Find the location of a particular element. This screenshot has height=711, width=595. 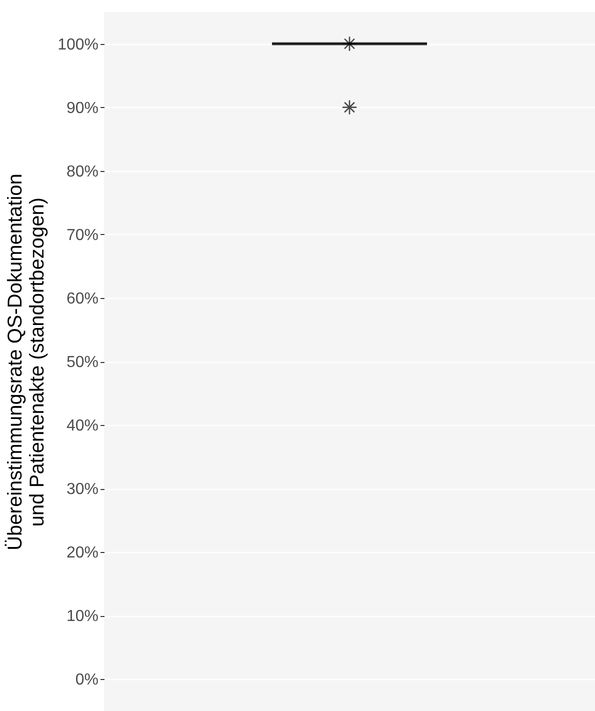

y-tick-label: 90% is located at coordinates (82, 108).